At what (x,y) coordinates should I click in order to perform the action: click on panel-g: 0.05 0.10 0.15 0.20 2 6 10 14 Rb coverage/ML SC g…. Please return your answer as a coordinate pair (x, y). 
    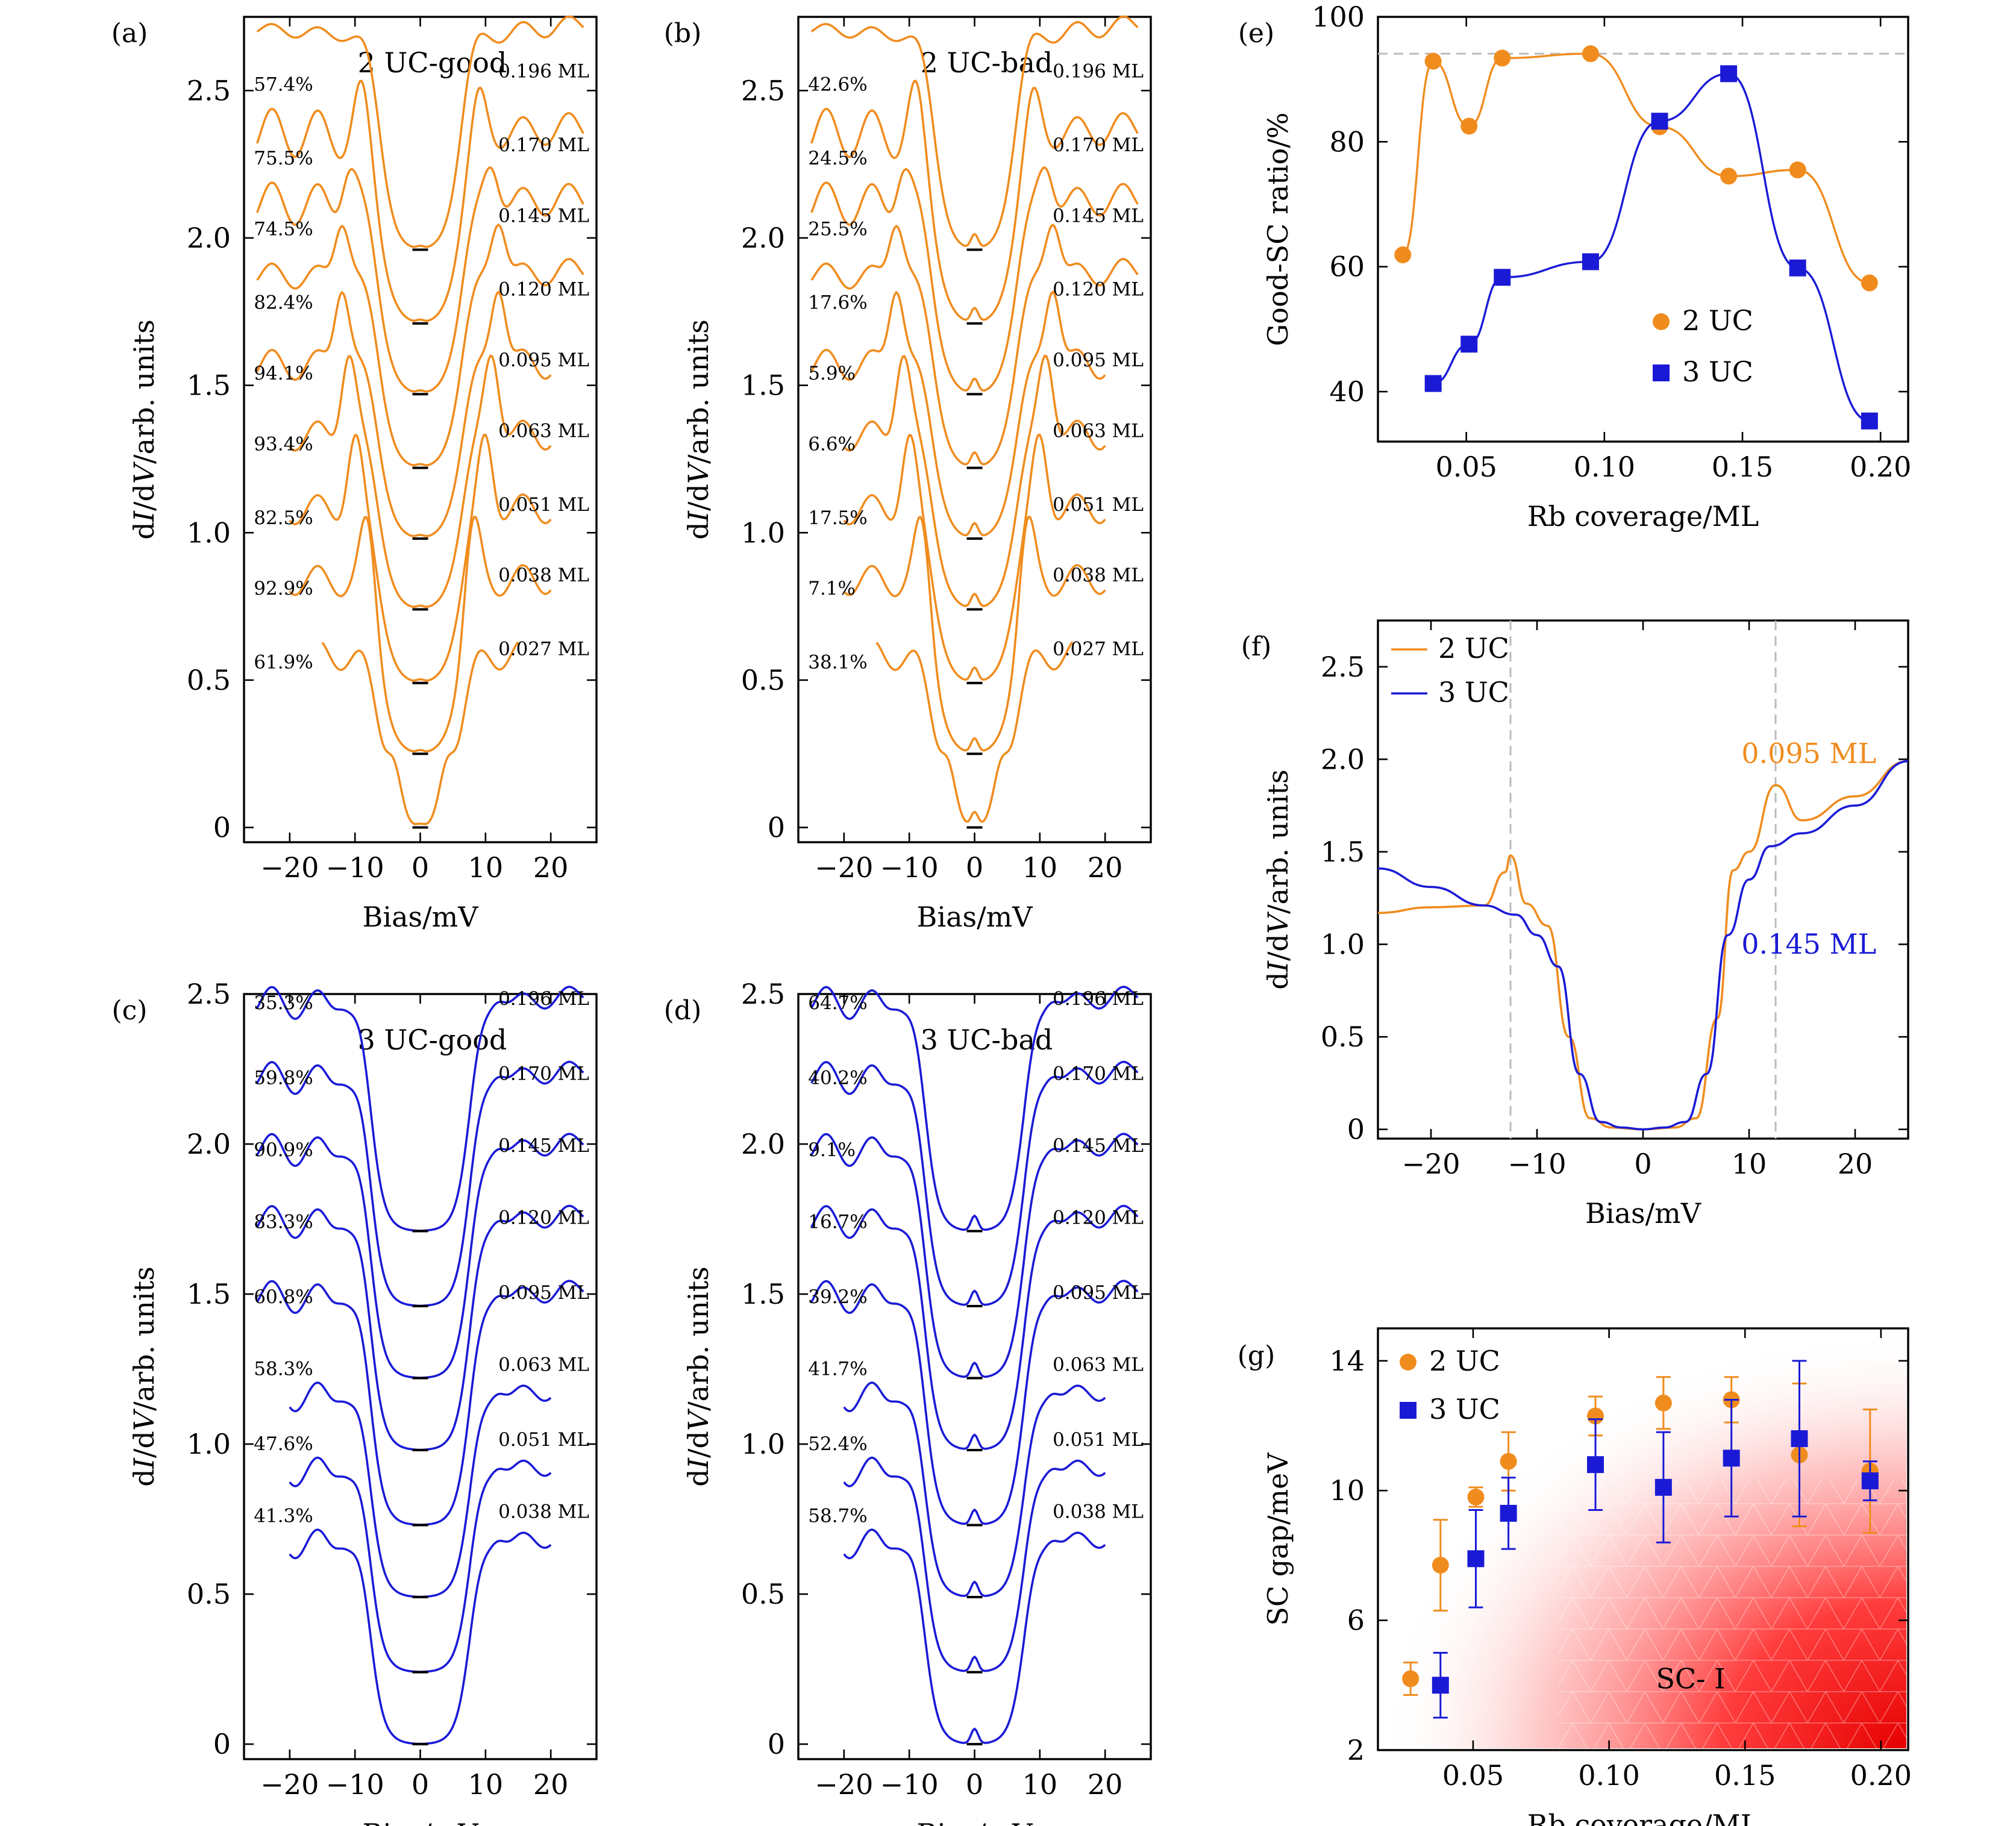
    Looking at the image, I should click on (1575, 1577).